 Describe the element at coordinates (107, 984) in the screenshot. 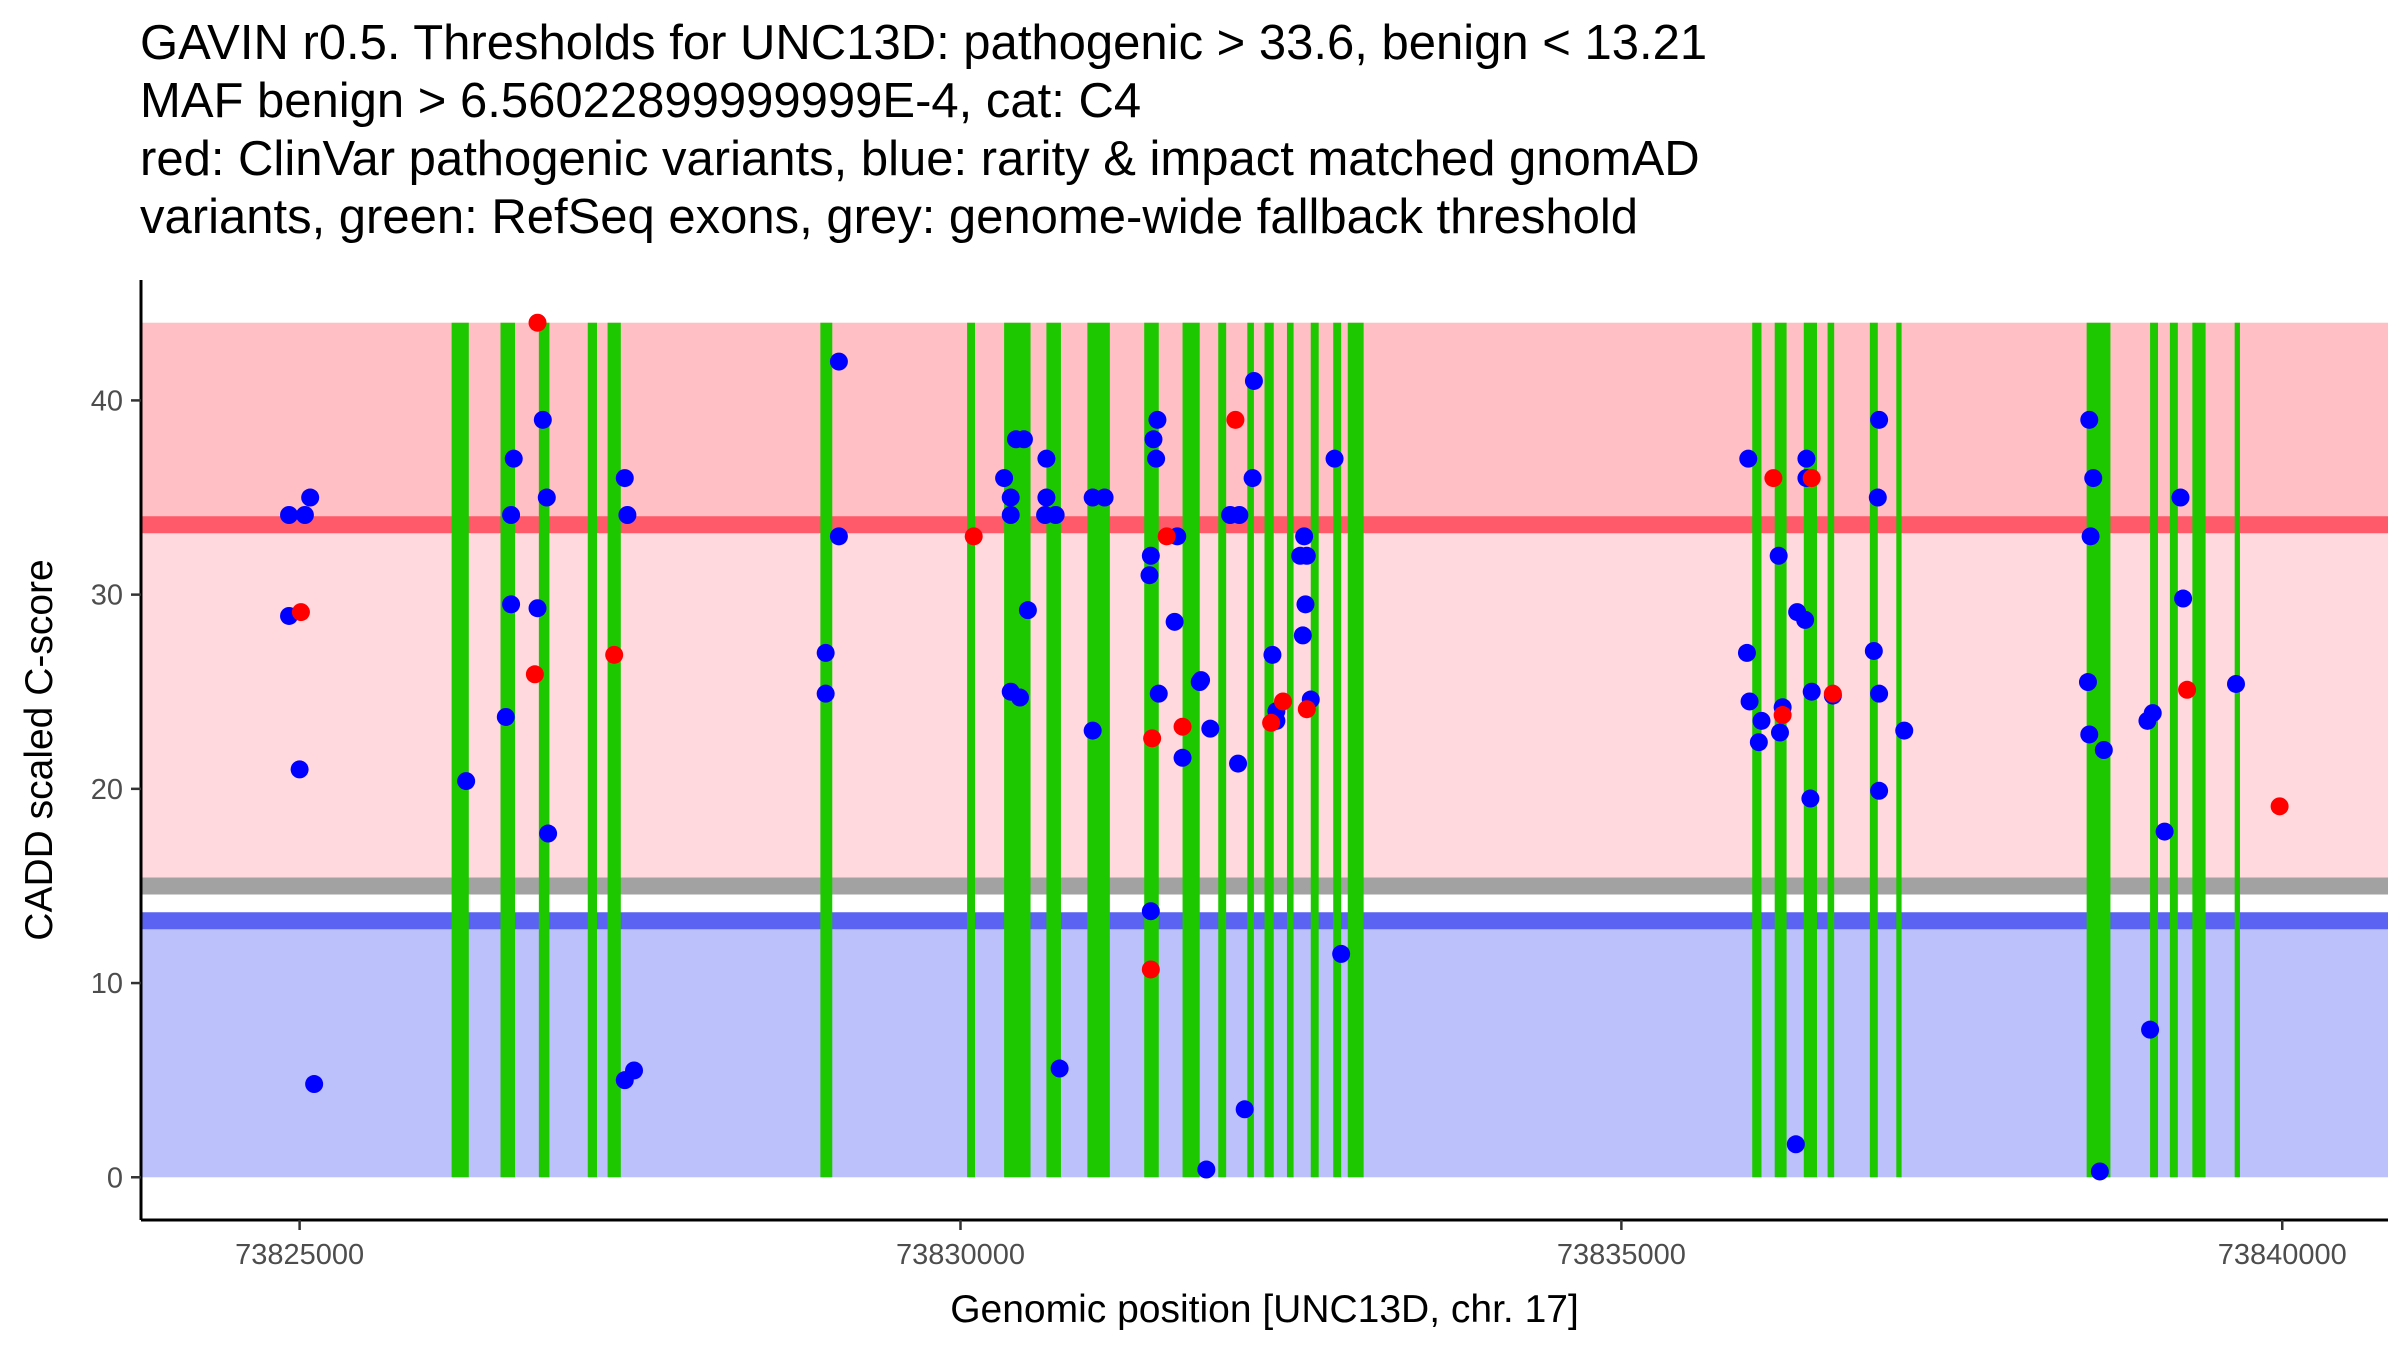

I see `y-tick-label-10: 10` at that location.